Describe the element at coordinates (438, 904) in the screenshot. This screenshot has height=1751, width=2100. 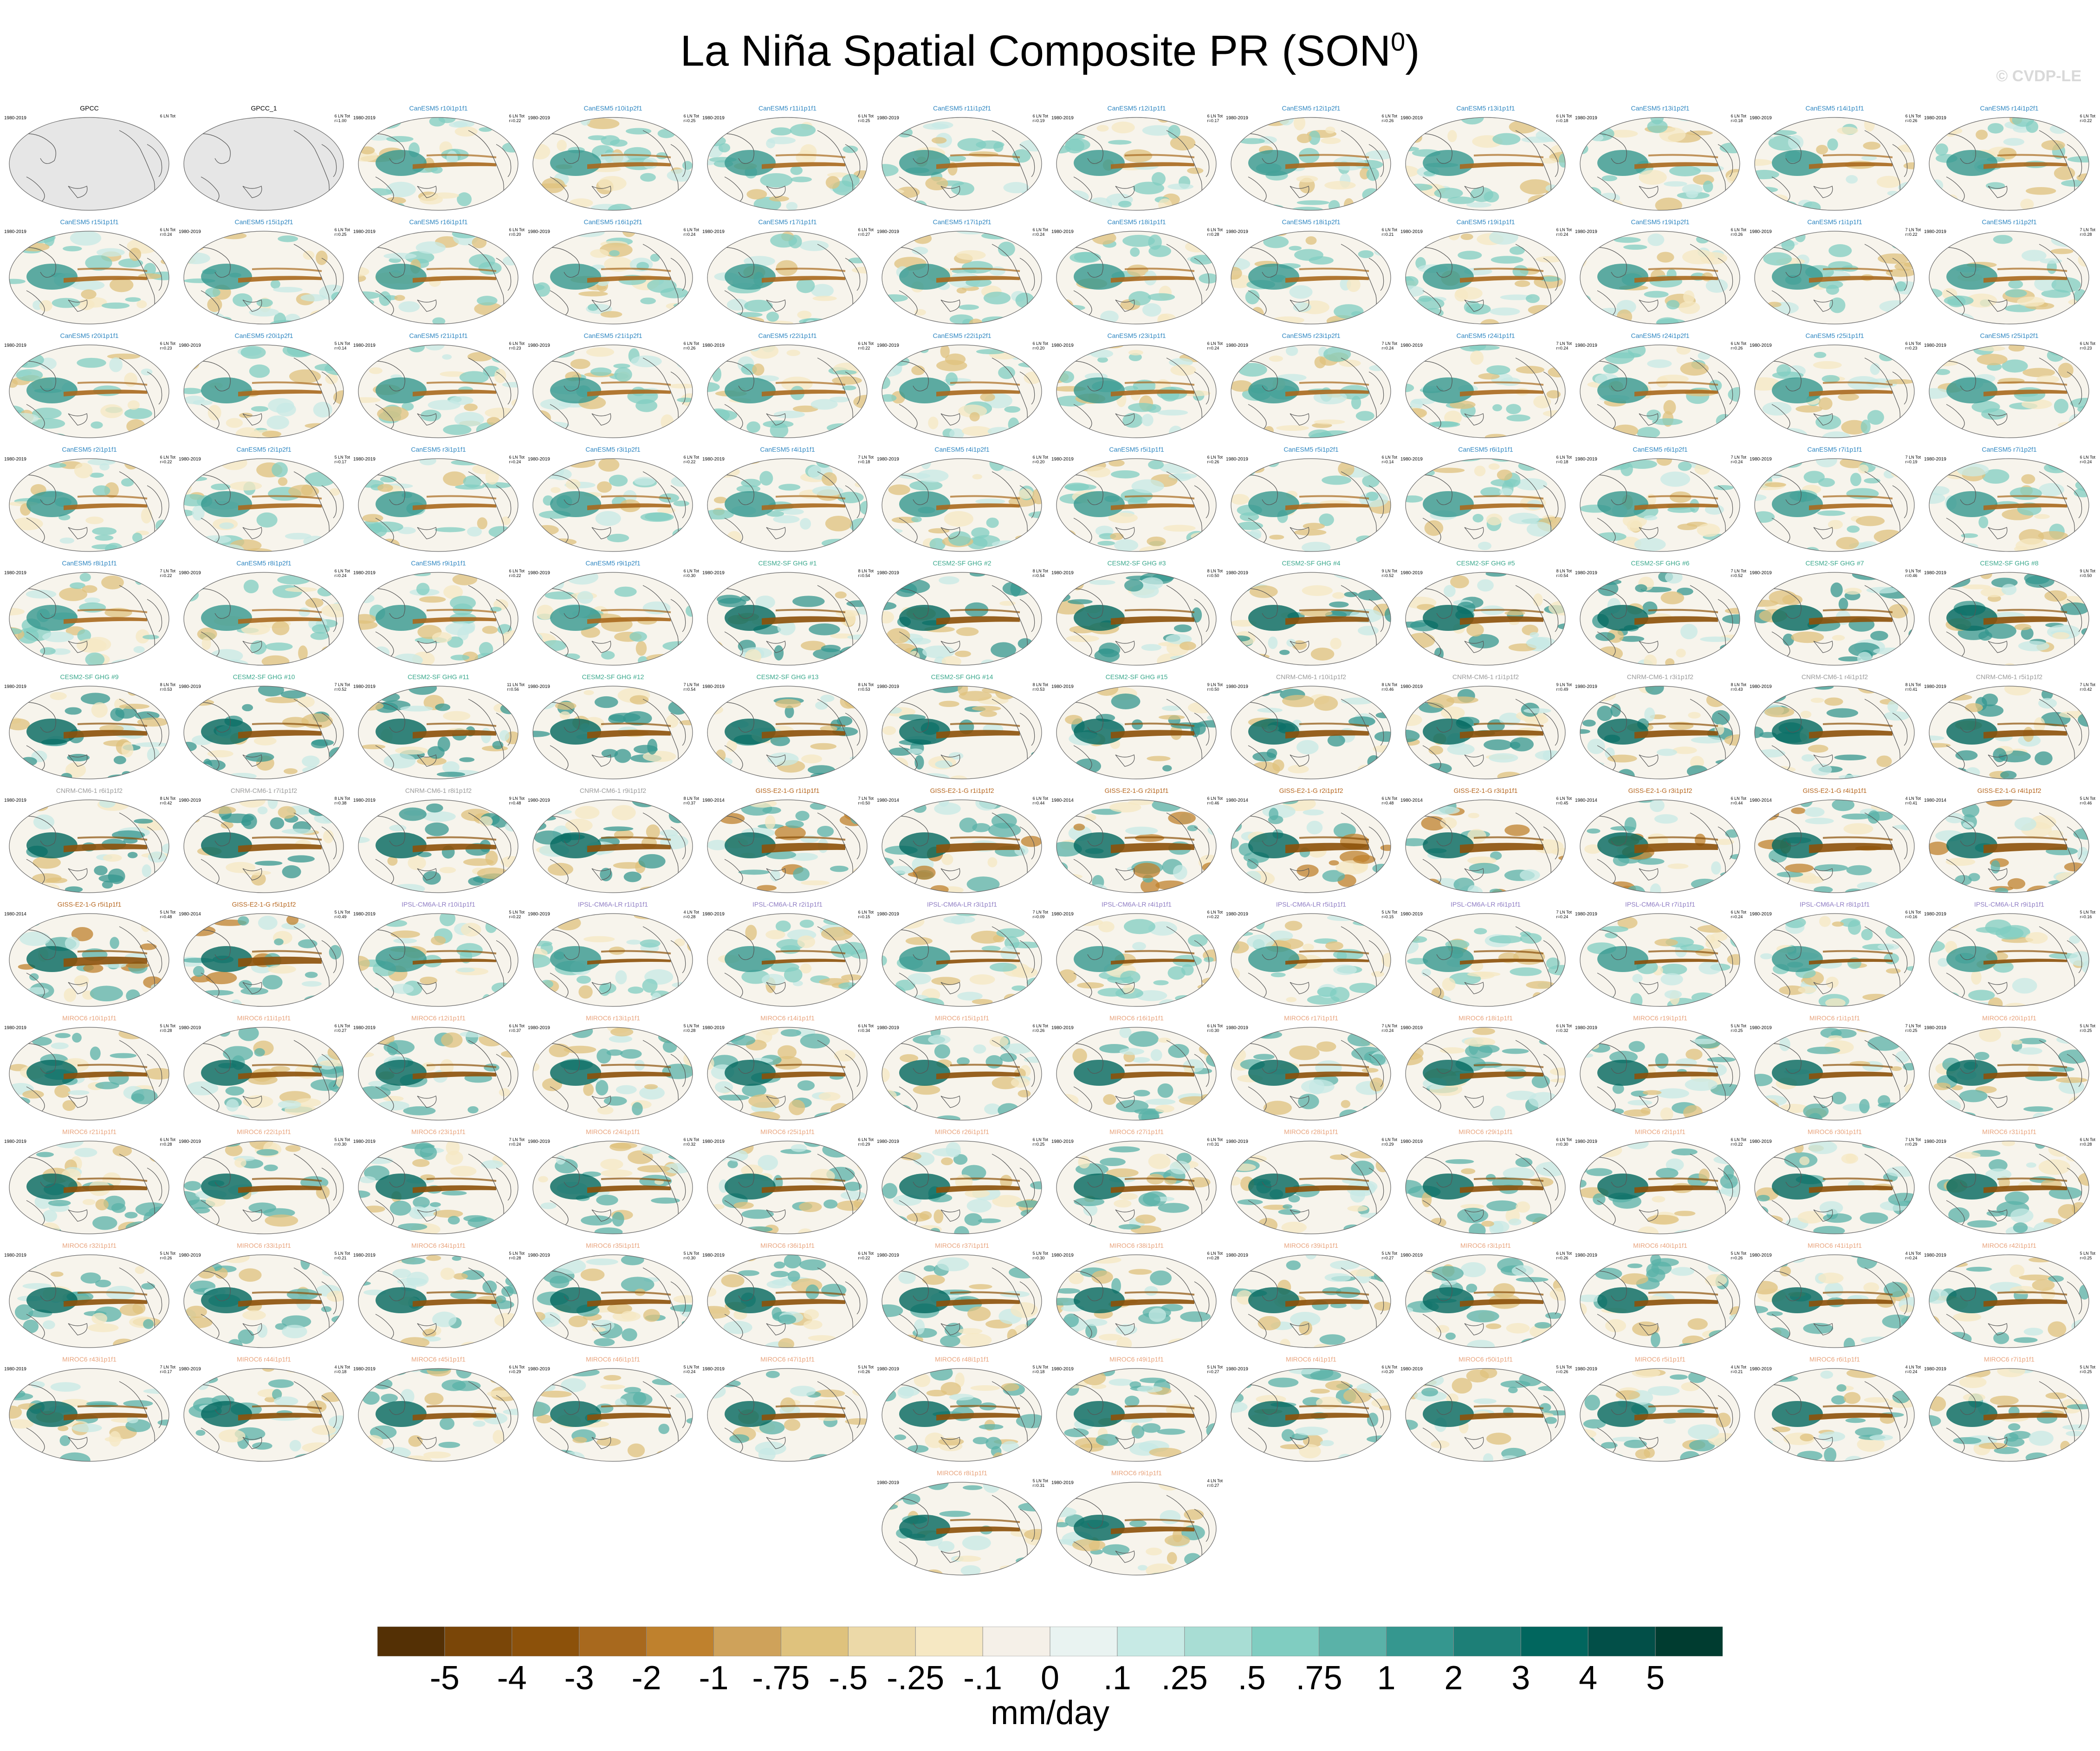
I see `panel-title: IPSL-CM6A-LR r10i1p1f1` at that location.